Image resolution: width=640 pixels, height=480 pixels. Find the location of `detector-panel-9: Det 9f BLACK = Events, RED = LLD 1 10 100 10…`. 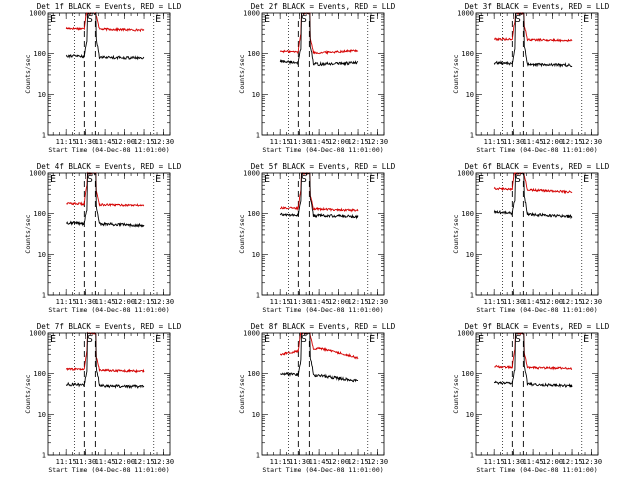

detector-panel-9: Det 9f BLACK = Events, RED = LLD 1 10 100 10… is located at coordinates (531, 398).